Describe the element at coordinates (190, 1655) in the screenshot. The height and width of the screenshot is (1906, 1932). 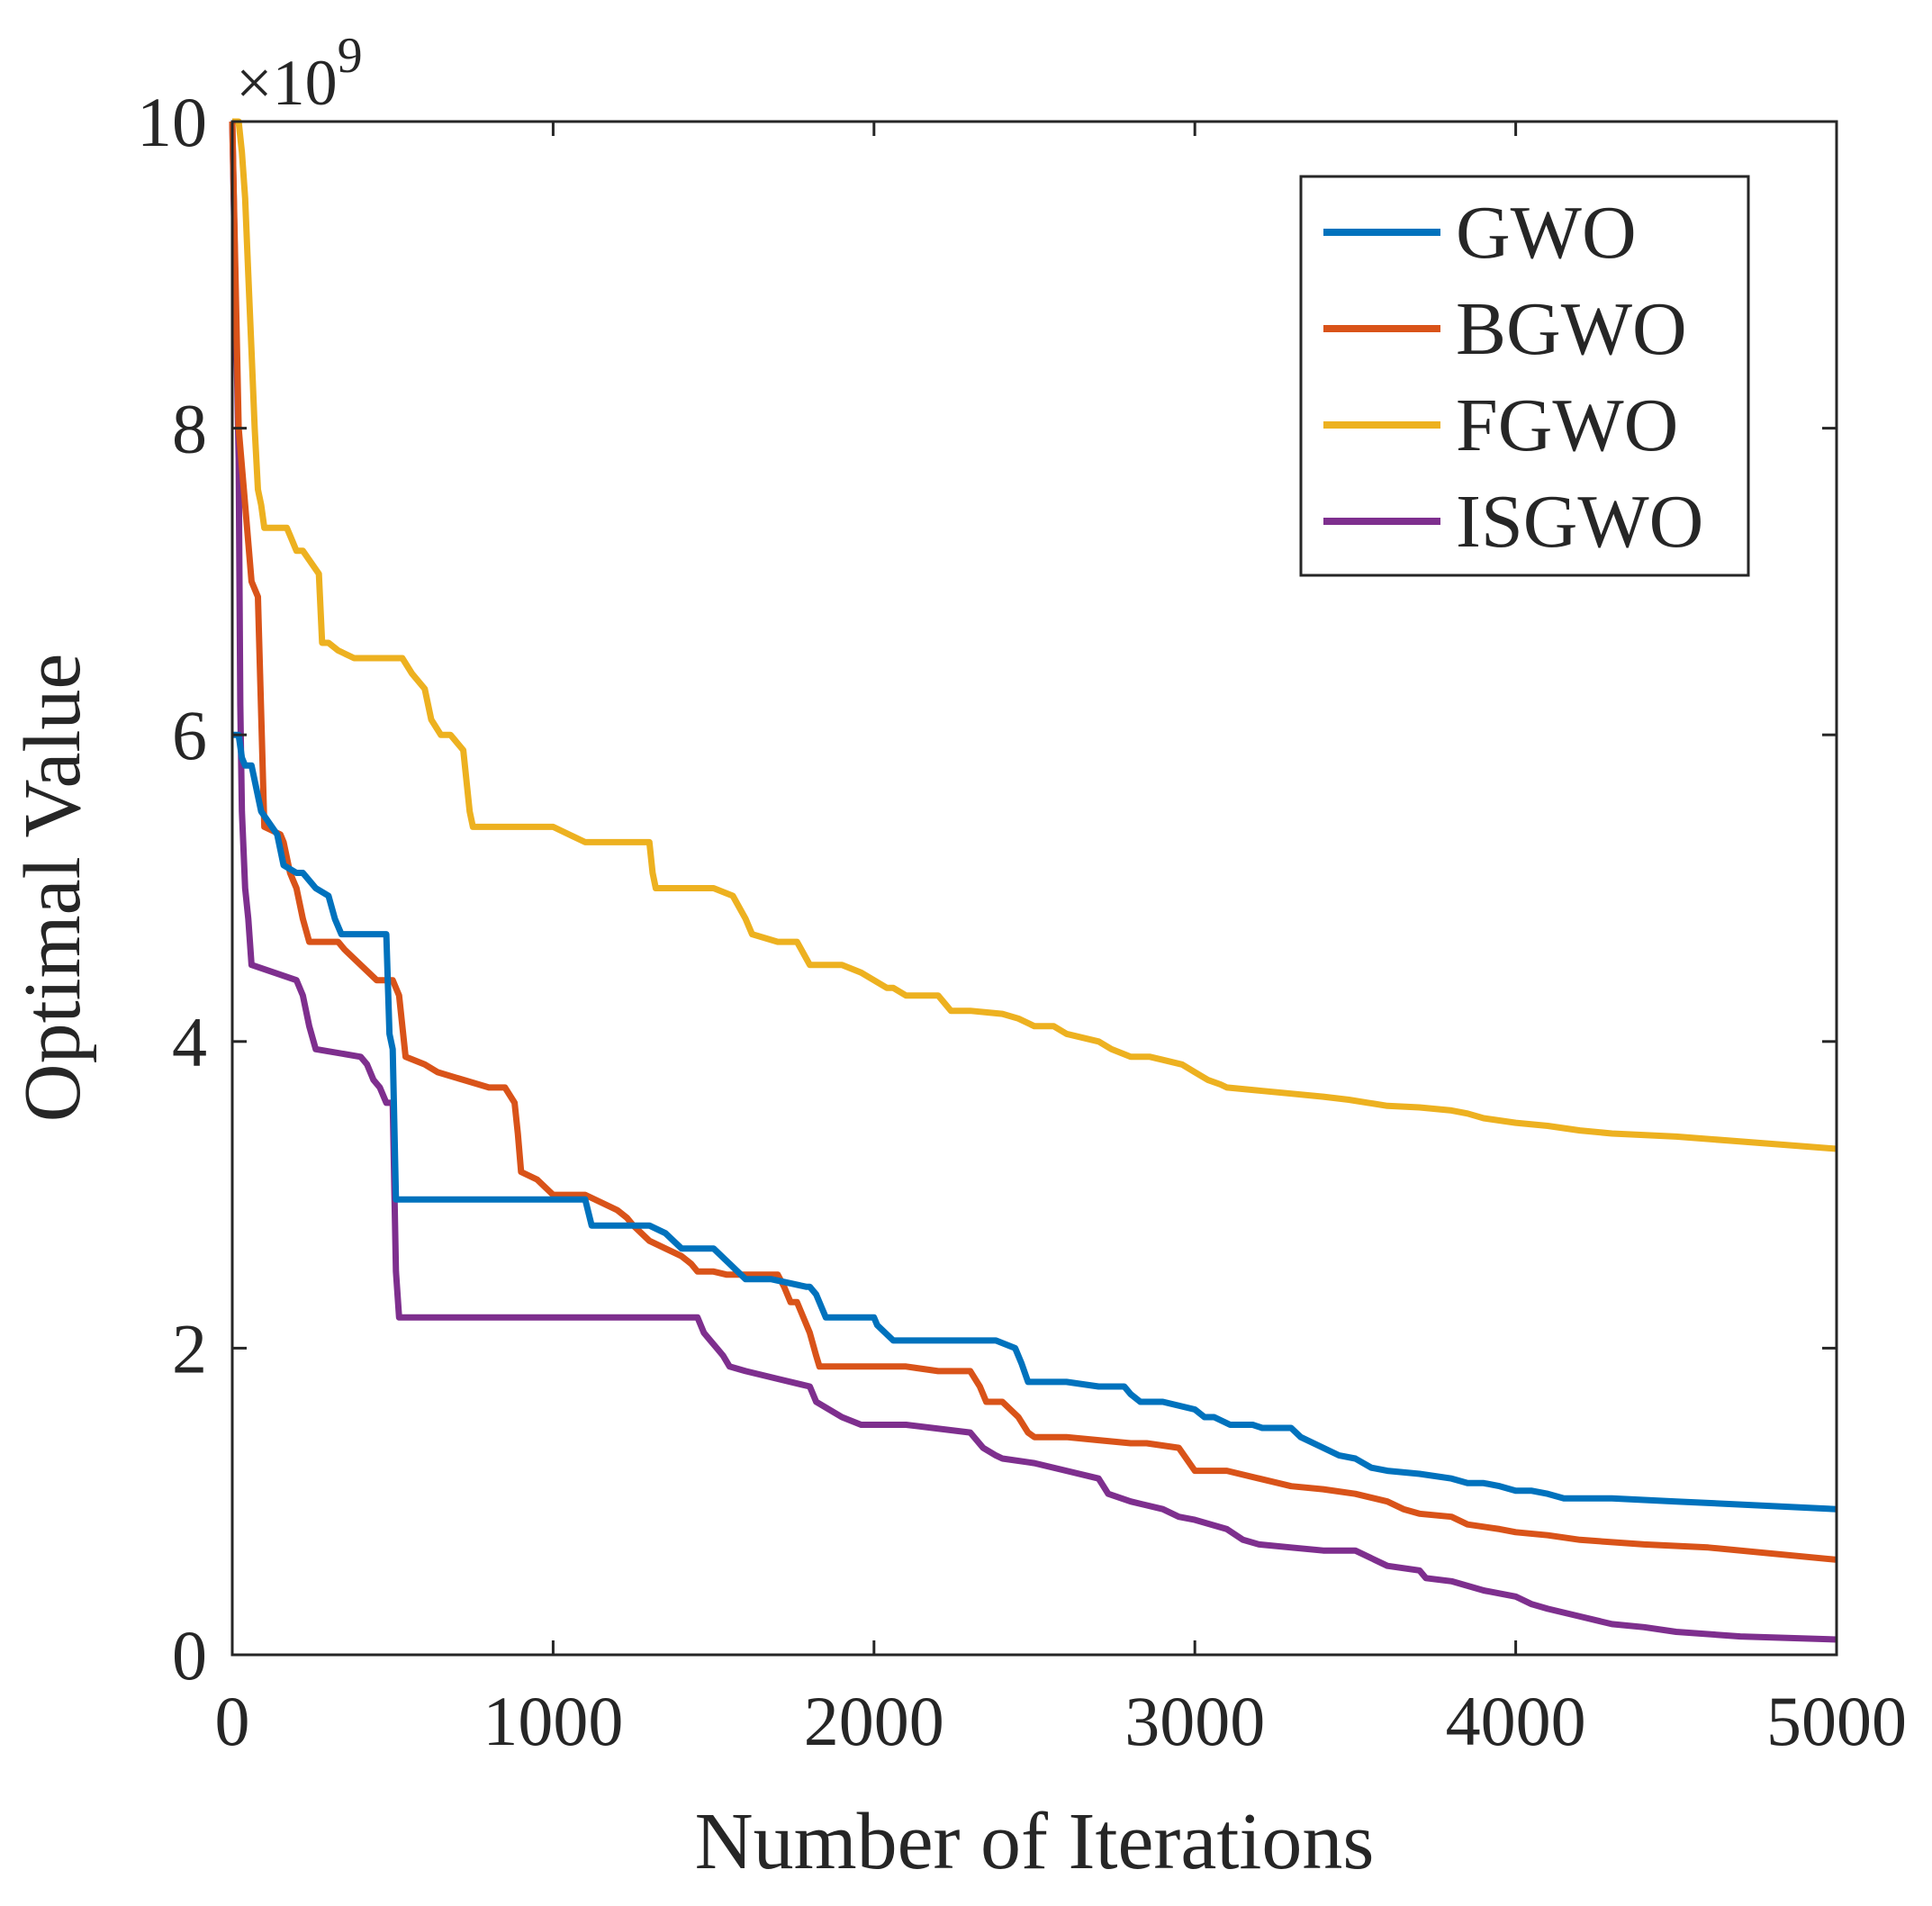
I see `y-tick-label: 0` at that location.